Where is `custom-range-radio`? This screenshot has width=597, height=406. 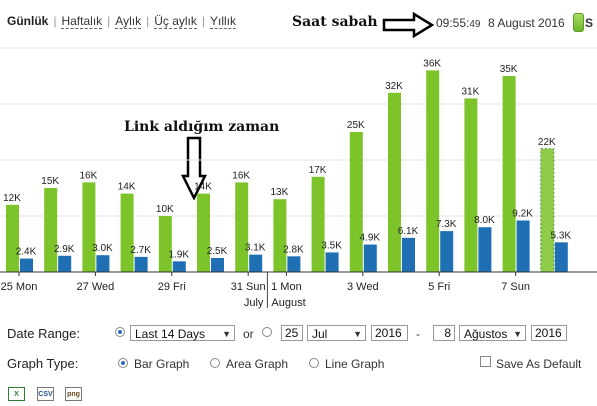
custom-range-radio is located at coordinates (267, 332).